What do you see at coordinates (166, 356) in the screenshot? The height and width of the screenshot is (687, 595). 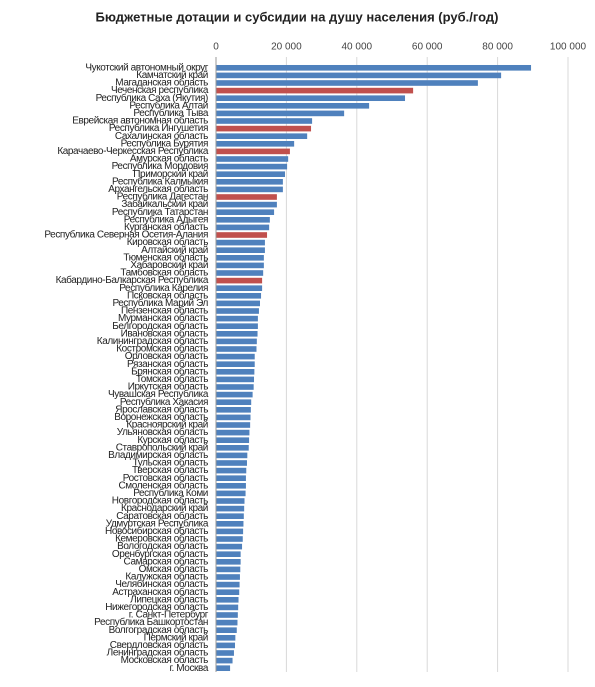 I see `y-tick-label: Орловская область` at bounding box center [166, 356].